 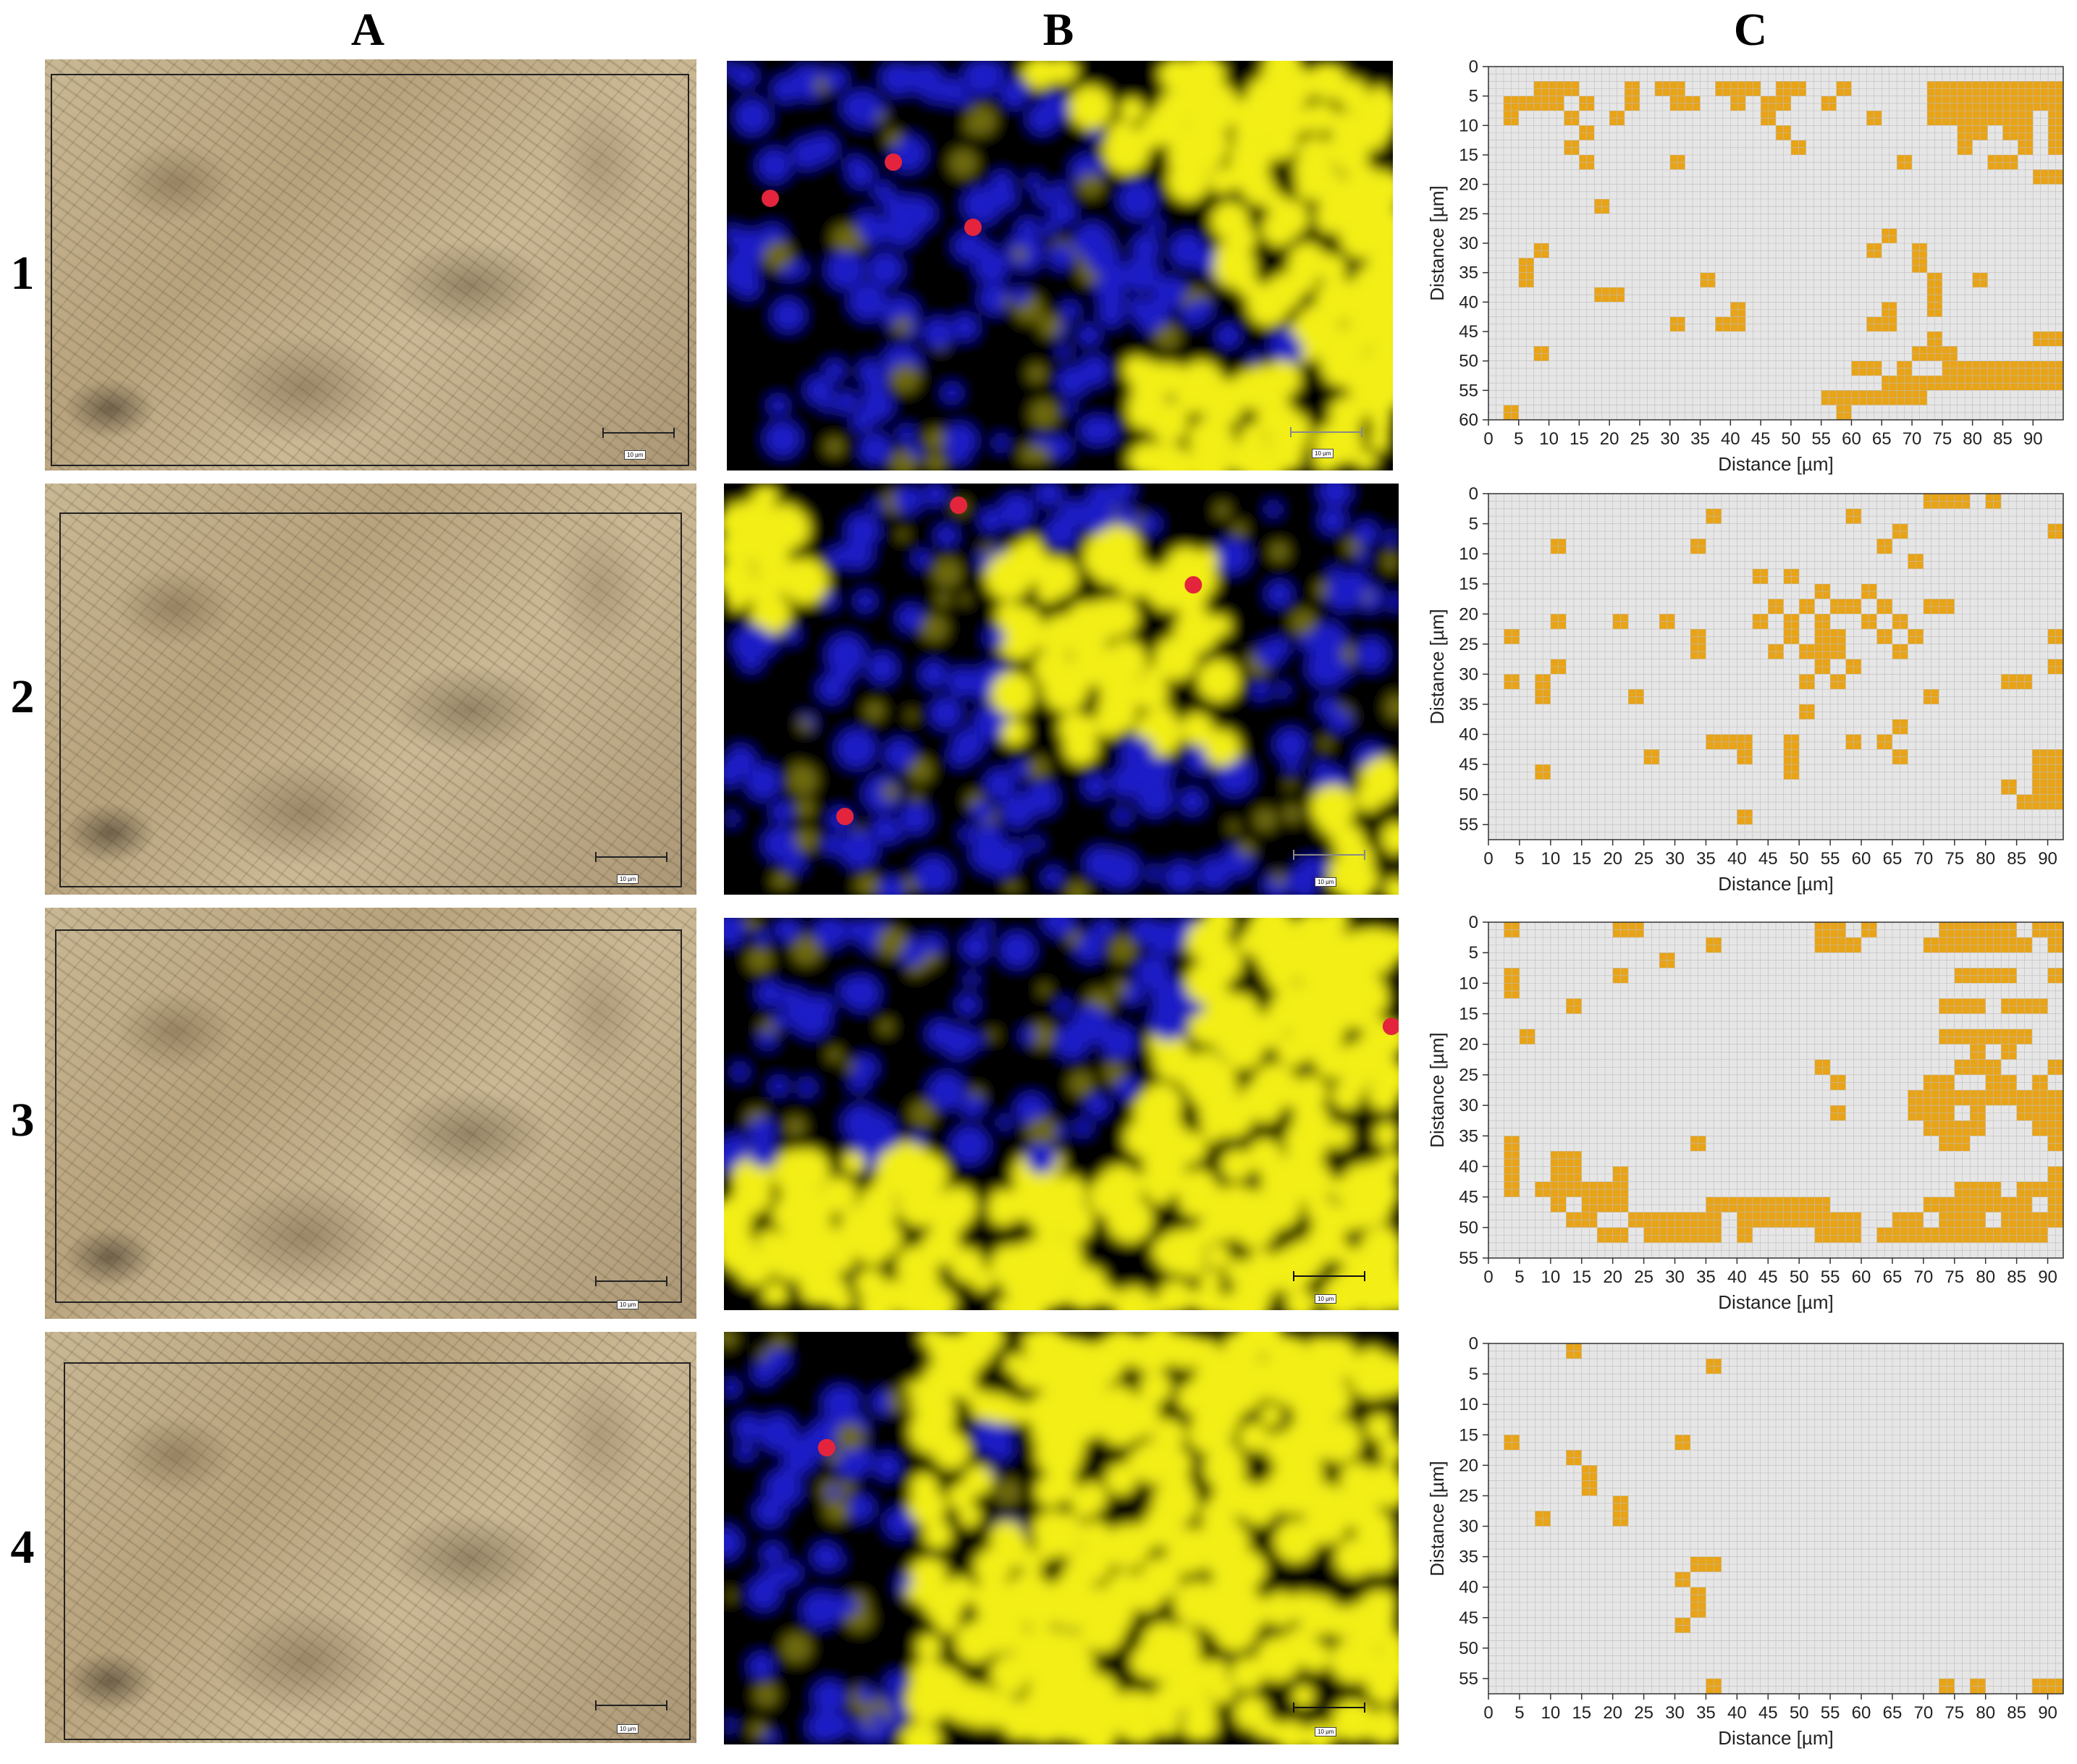 What do you see at coordinates (1518, 439) in the screenshot?
I see `x-tick-label: 5` at bounding box center [1518, 439].